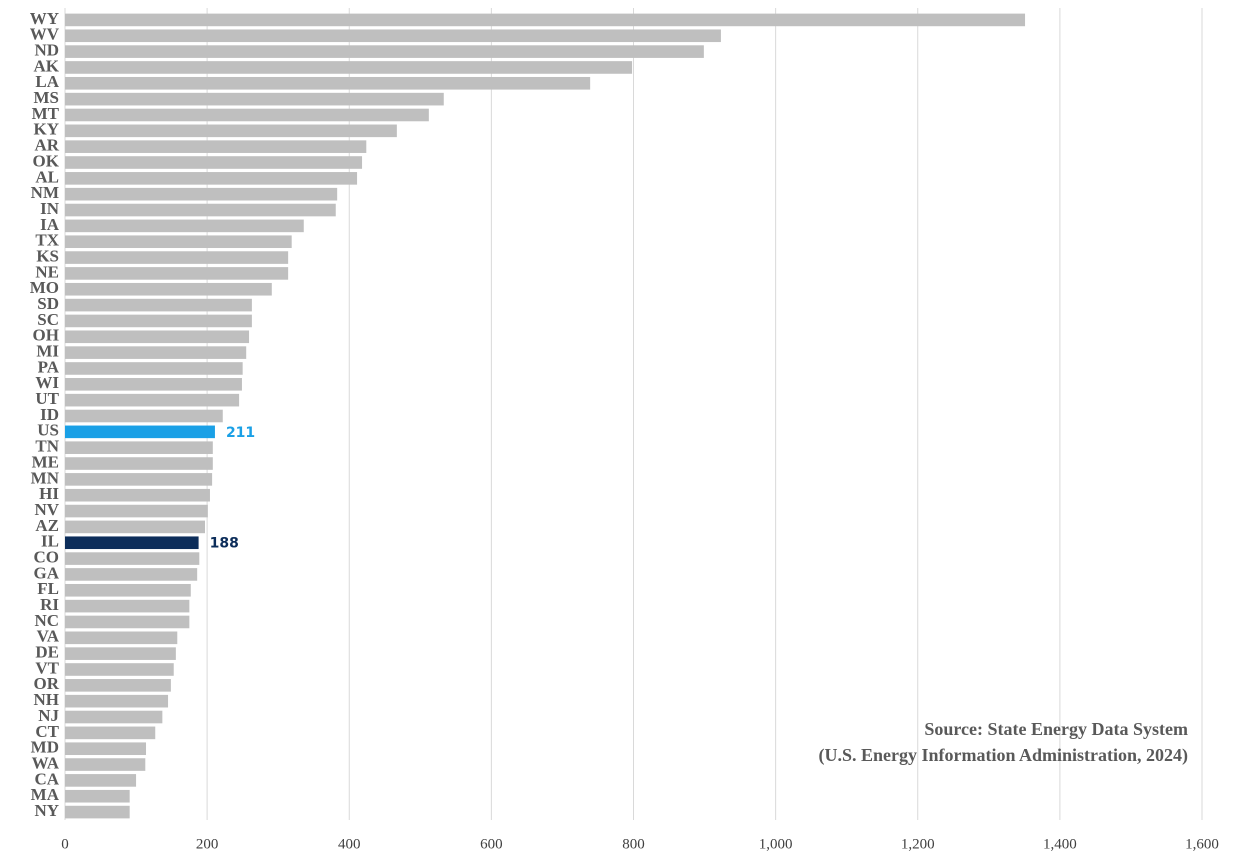 This screenshot has height=861, width=1239. I want to click on y-tick-label: NV, so click(46, 509).